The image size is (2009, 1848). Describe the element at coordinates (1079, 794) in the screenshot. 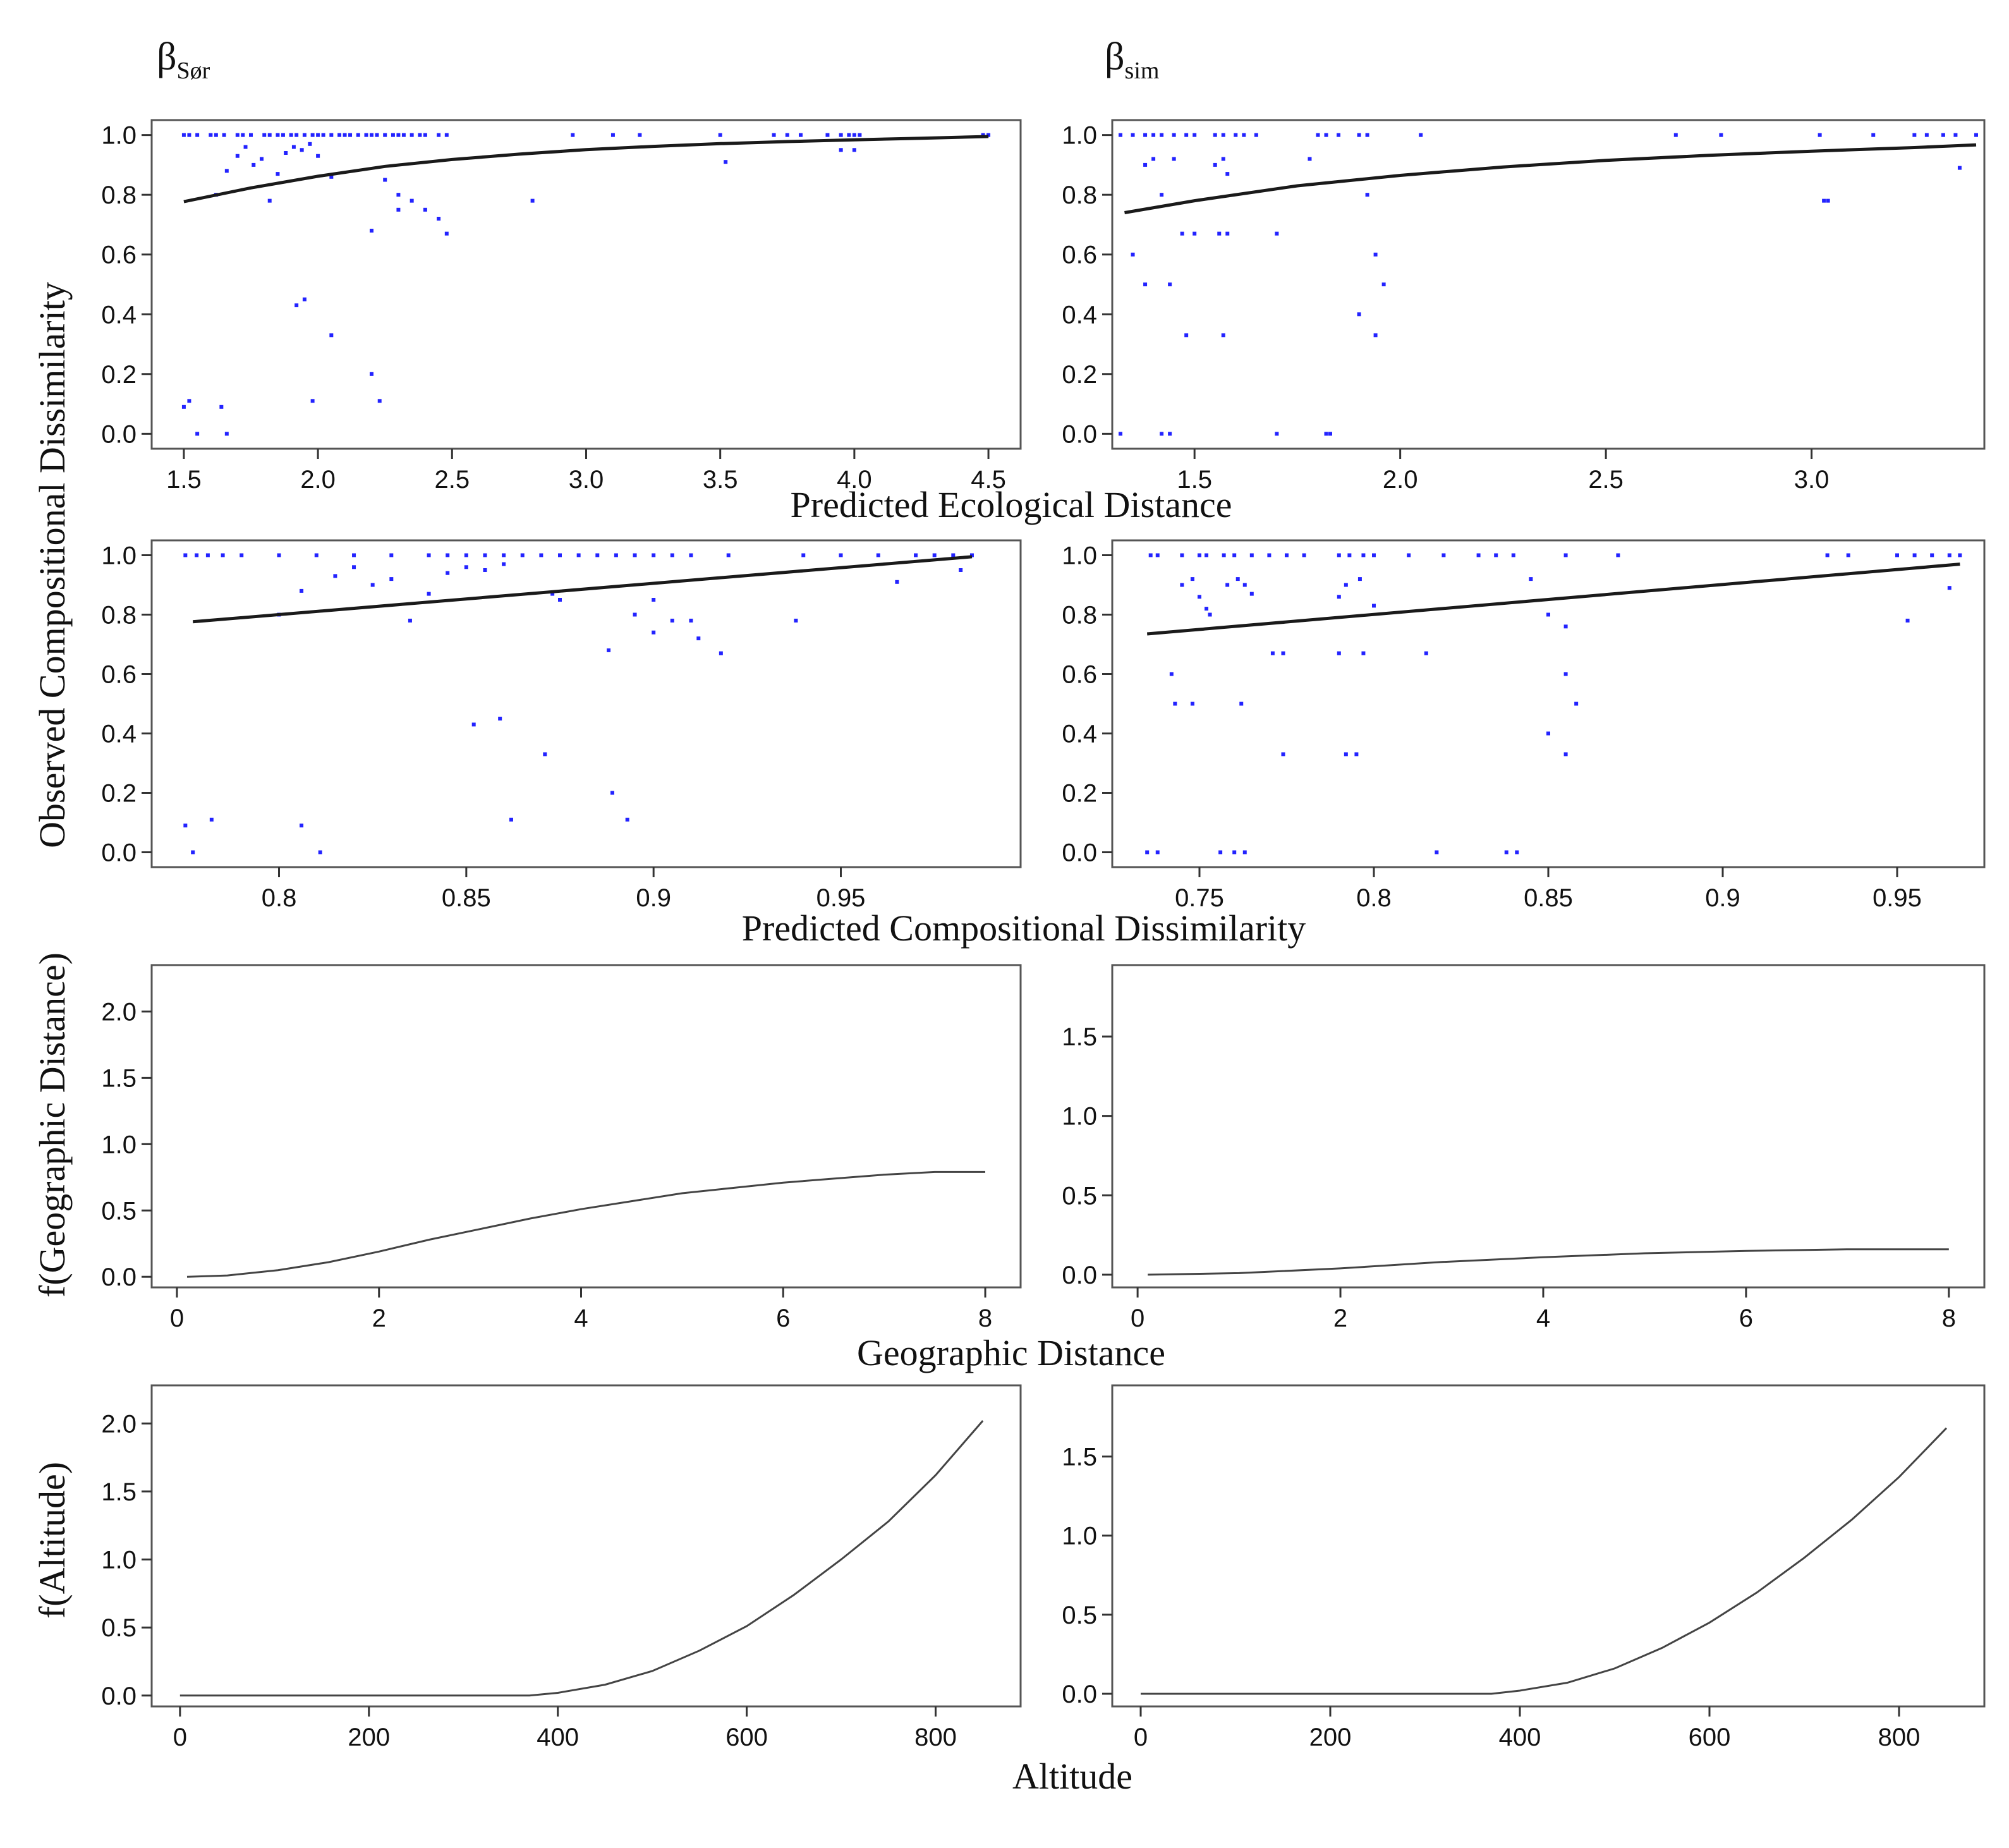

I see `y-tick-label: 0.2` at that location.